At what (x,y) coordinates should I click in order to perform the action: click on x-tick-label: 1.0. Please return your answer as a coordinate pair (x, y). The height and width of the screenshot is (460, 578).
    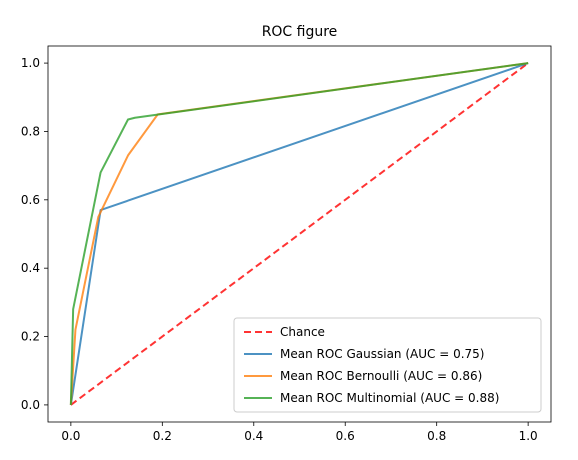
    Looking at the image, I should click on (528, 436).